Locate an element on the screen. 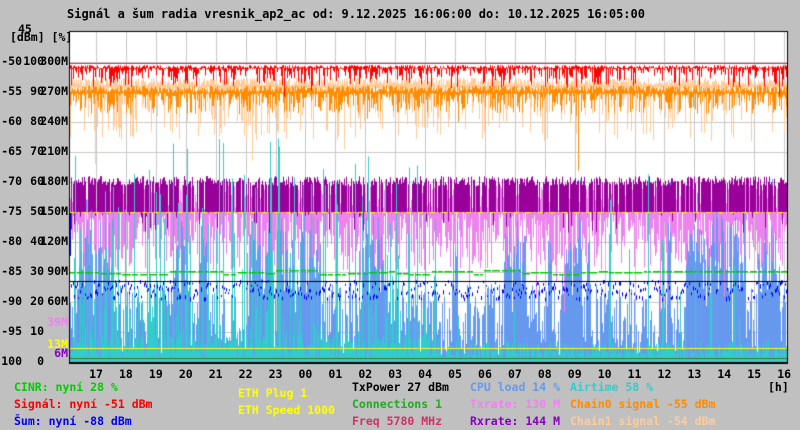  y-pct-label: 90 is located at coordinates (37, 91).